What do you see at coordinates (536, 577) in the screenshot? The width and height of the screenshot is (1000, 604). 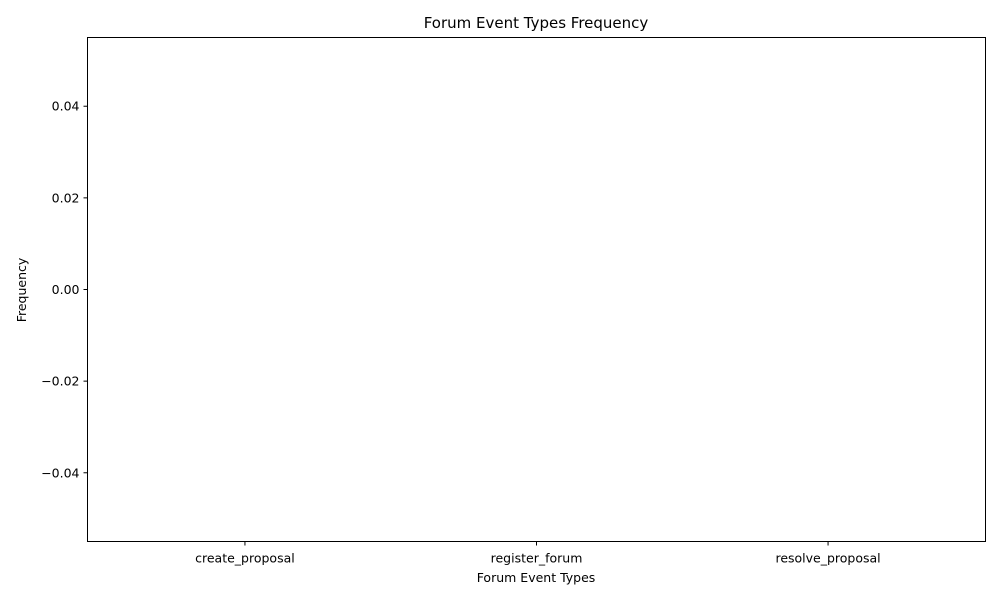 I see `x-axis-label: Forum Event Types` at bounding box center [536, 577].